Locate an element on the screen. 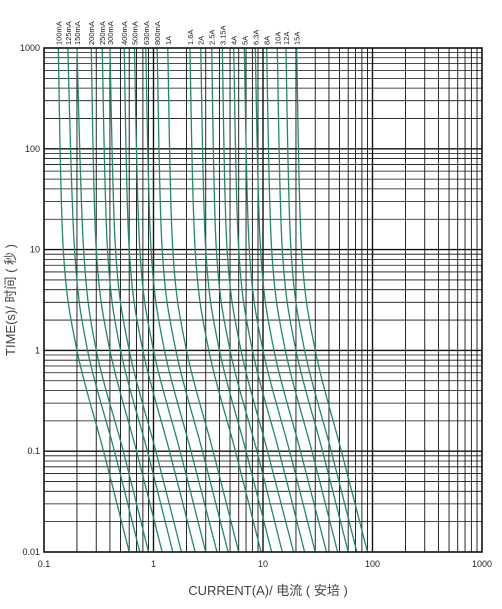  rating-label-300mA: 300mA is located at coordinates (110, 33).